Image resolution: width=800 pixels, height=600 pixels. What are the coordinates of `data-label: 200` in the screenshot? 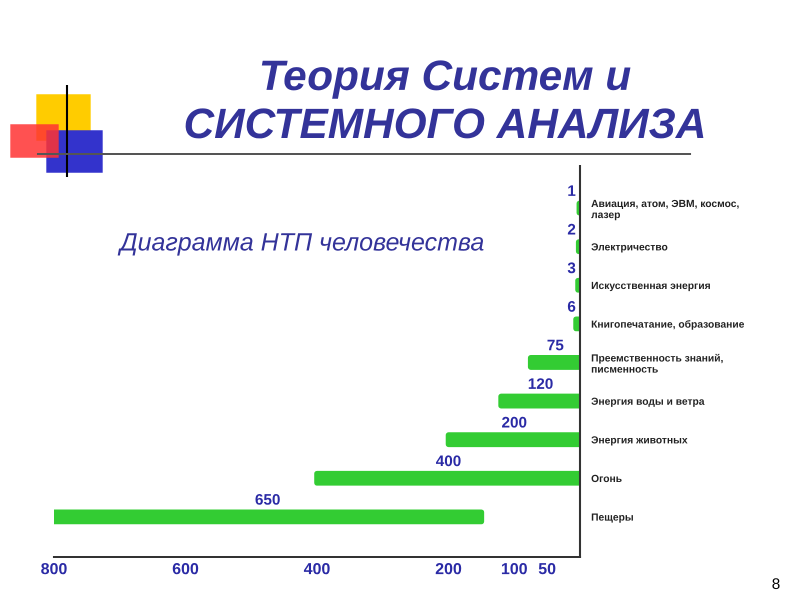 It's located at (514, 422).